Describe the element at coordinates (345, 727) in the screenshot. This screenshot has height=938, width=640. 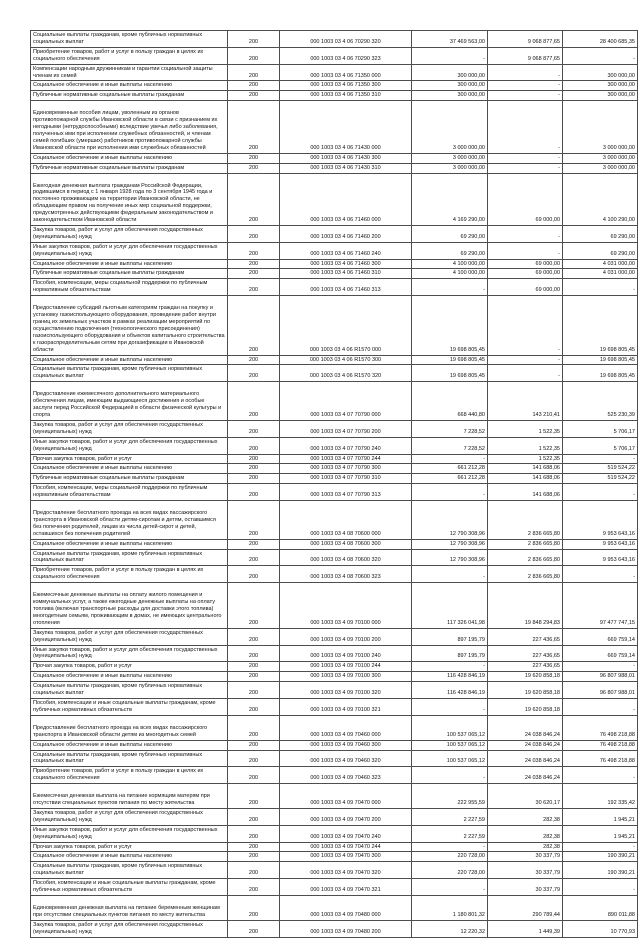
I see `budget-code-cell: 000 1003 03 4 09 70460 000` at that location.